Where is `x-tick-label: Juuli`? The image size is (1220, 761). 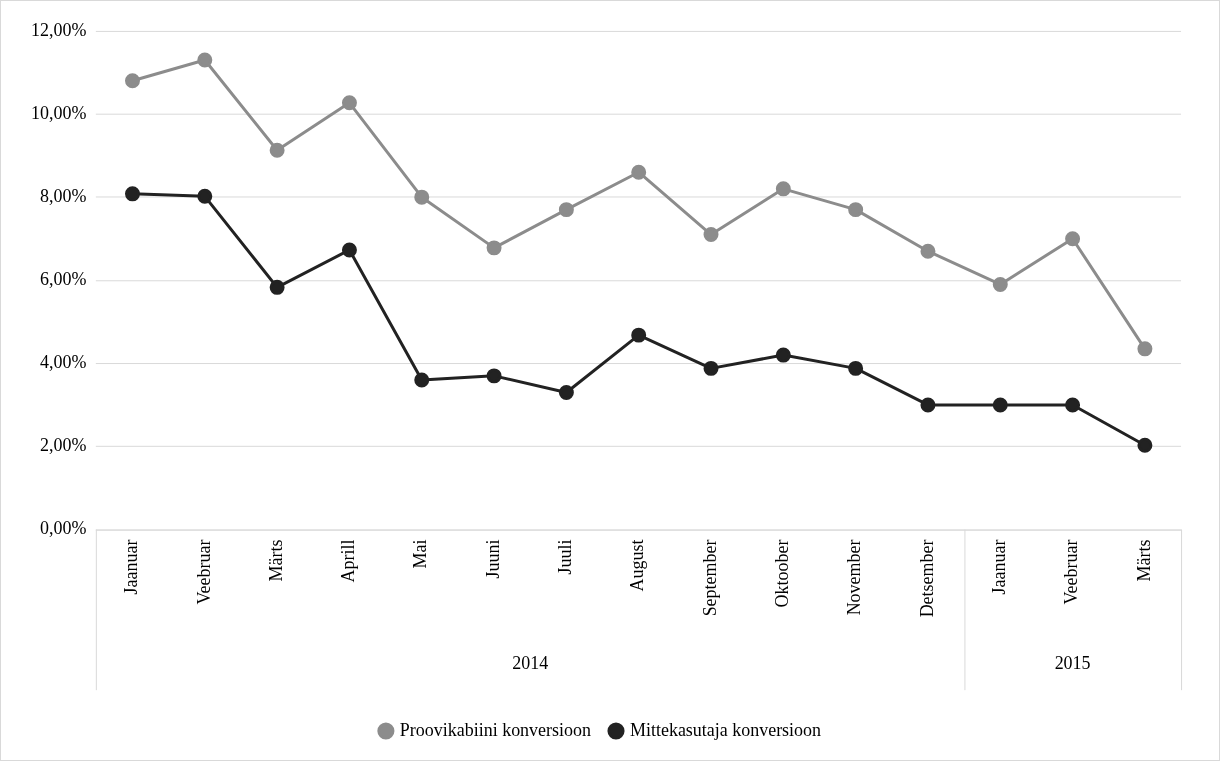
x-tick-label: Juuli is located at coordinates (565, 557).